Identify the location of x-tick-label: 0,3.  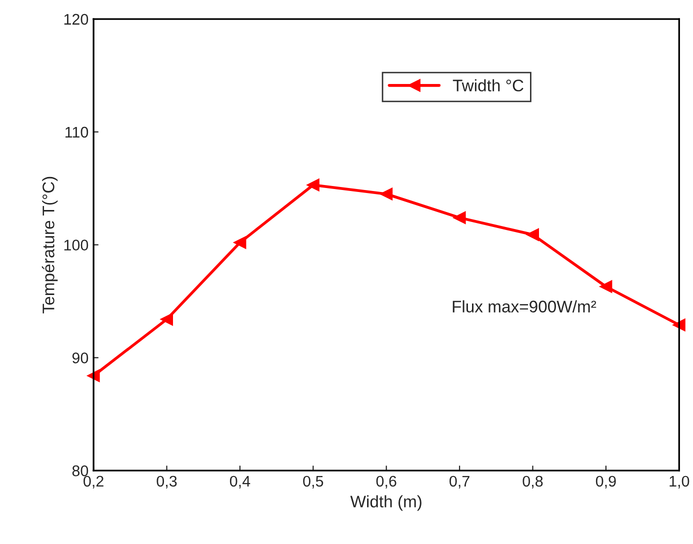
(166, 482).